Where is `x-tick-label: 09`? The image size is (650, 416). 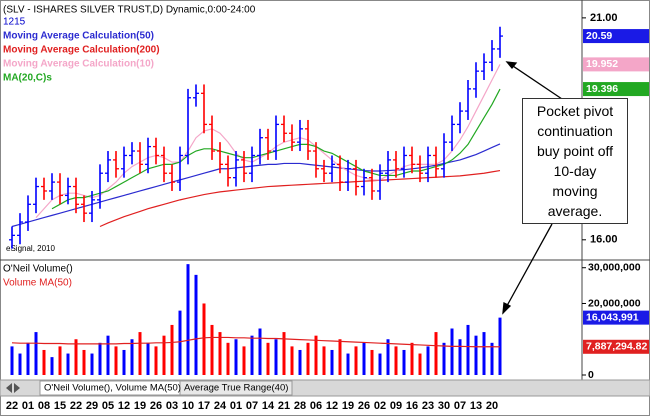 x-tick-label: 09 is located at coordinates (396, 406).